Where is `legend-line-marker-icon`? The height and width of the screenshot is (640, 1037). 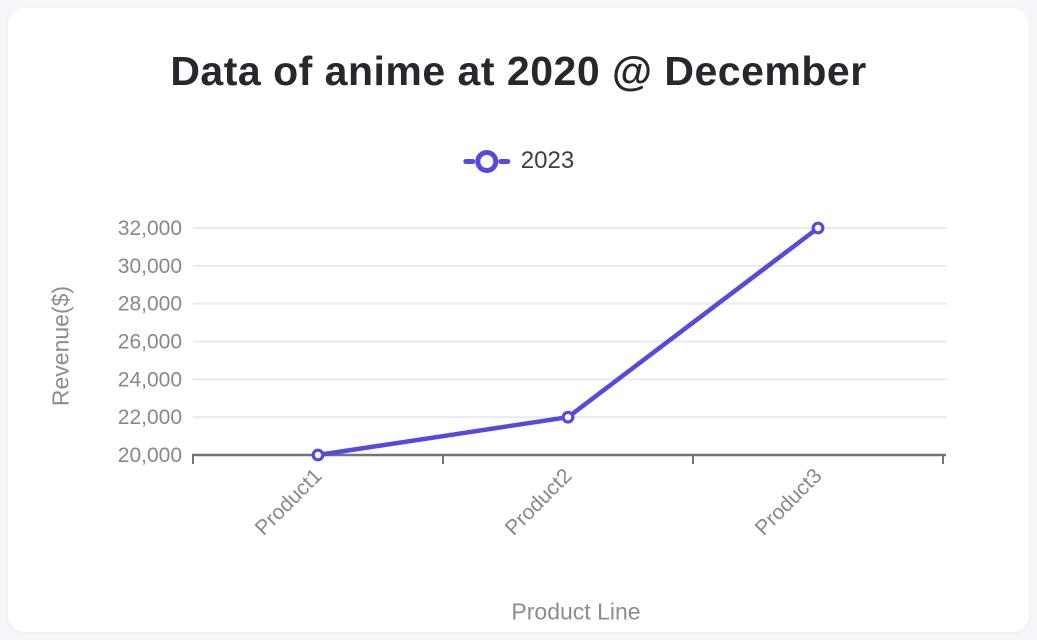 legend-line-marker-icon is located at coordinates (486, 161).